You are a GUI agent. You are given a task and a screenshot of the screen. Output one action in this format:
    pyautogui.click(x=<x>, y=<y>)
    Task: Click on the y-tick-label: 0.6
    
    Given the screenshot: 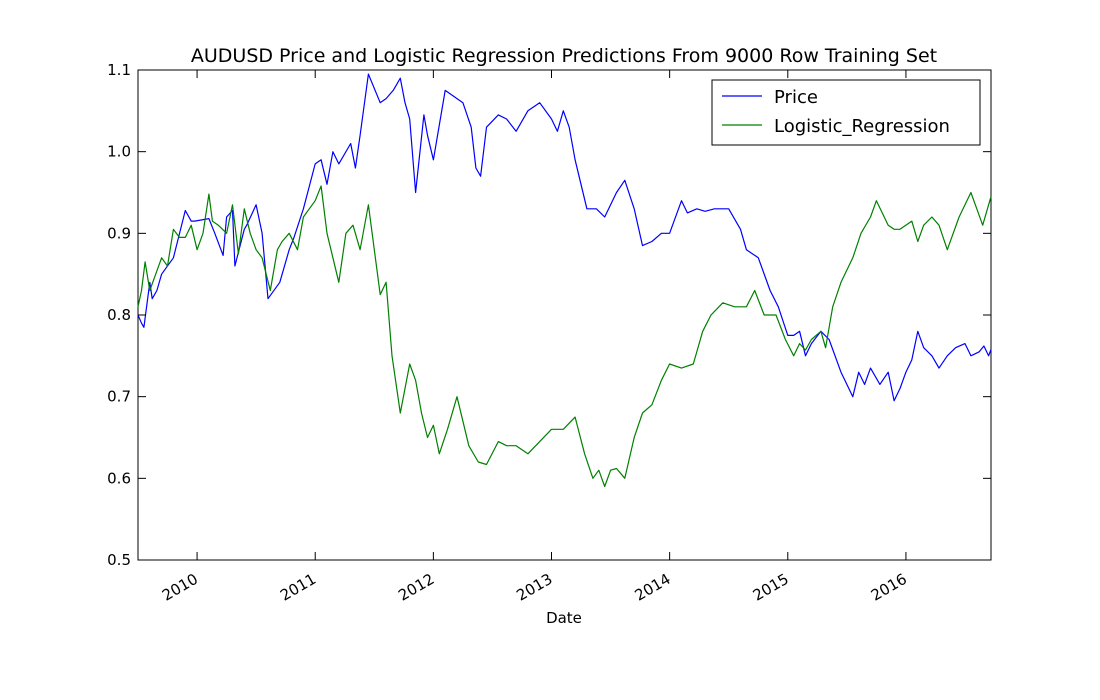 What is the action you would take?
    pyautogui.click(x=119, y=478)
    